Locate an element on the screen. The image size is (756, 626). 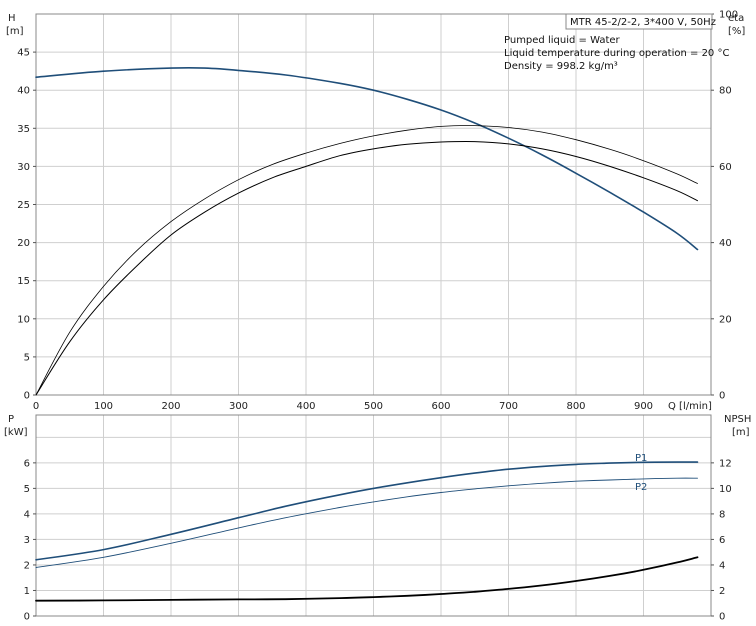
top-left-tick-label: 35 is located at coordinates (23, 129).